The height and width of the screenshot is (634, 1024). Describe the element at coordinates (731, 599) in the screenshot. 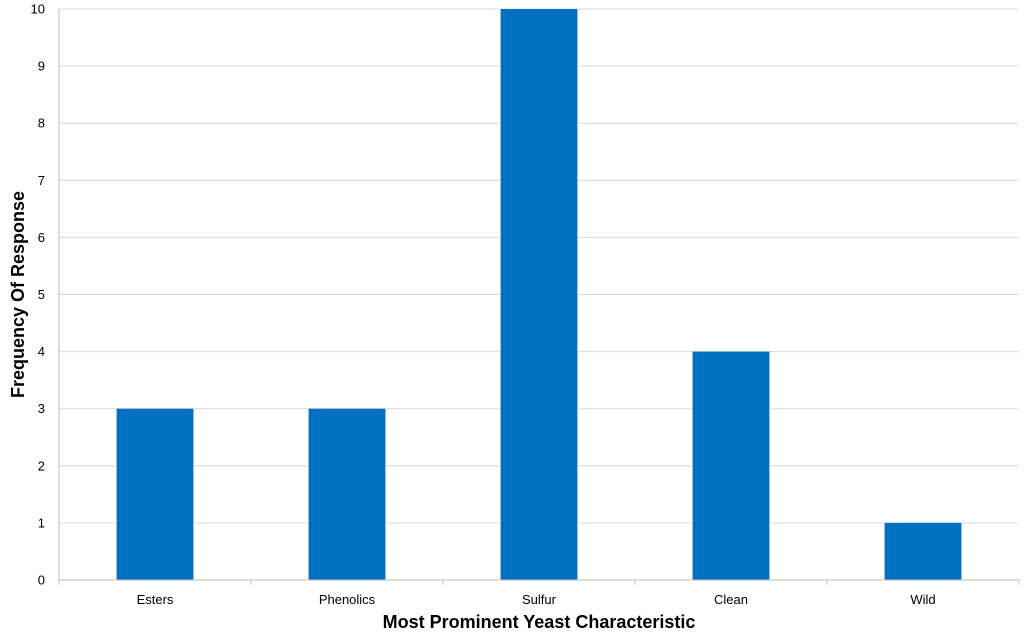

I see `x-tick-label: Clean` at that location.